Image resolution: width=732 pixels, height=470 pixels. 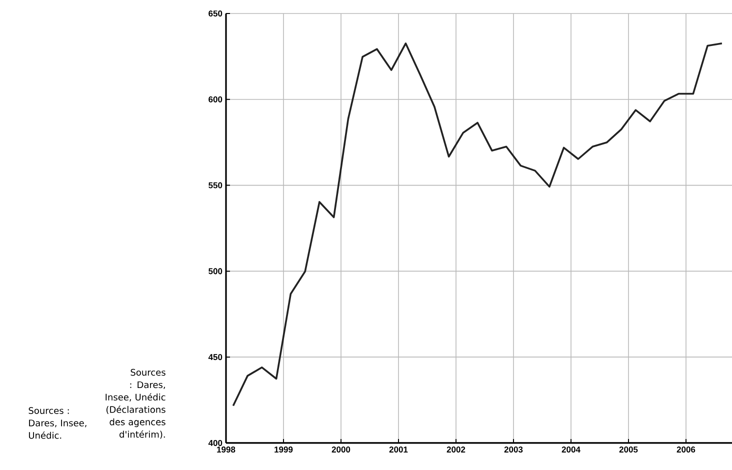 What do you see at coordinates (57, 423) in the screenshot?
I see `source-note: Sources : Dares, Insee, Unédic.` at bounding box center [57, 423].